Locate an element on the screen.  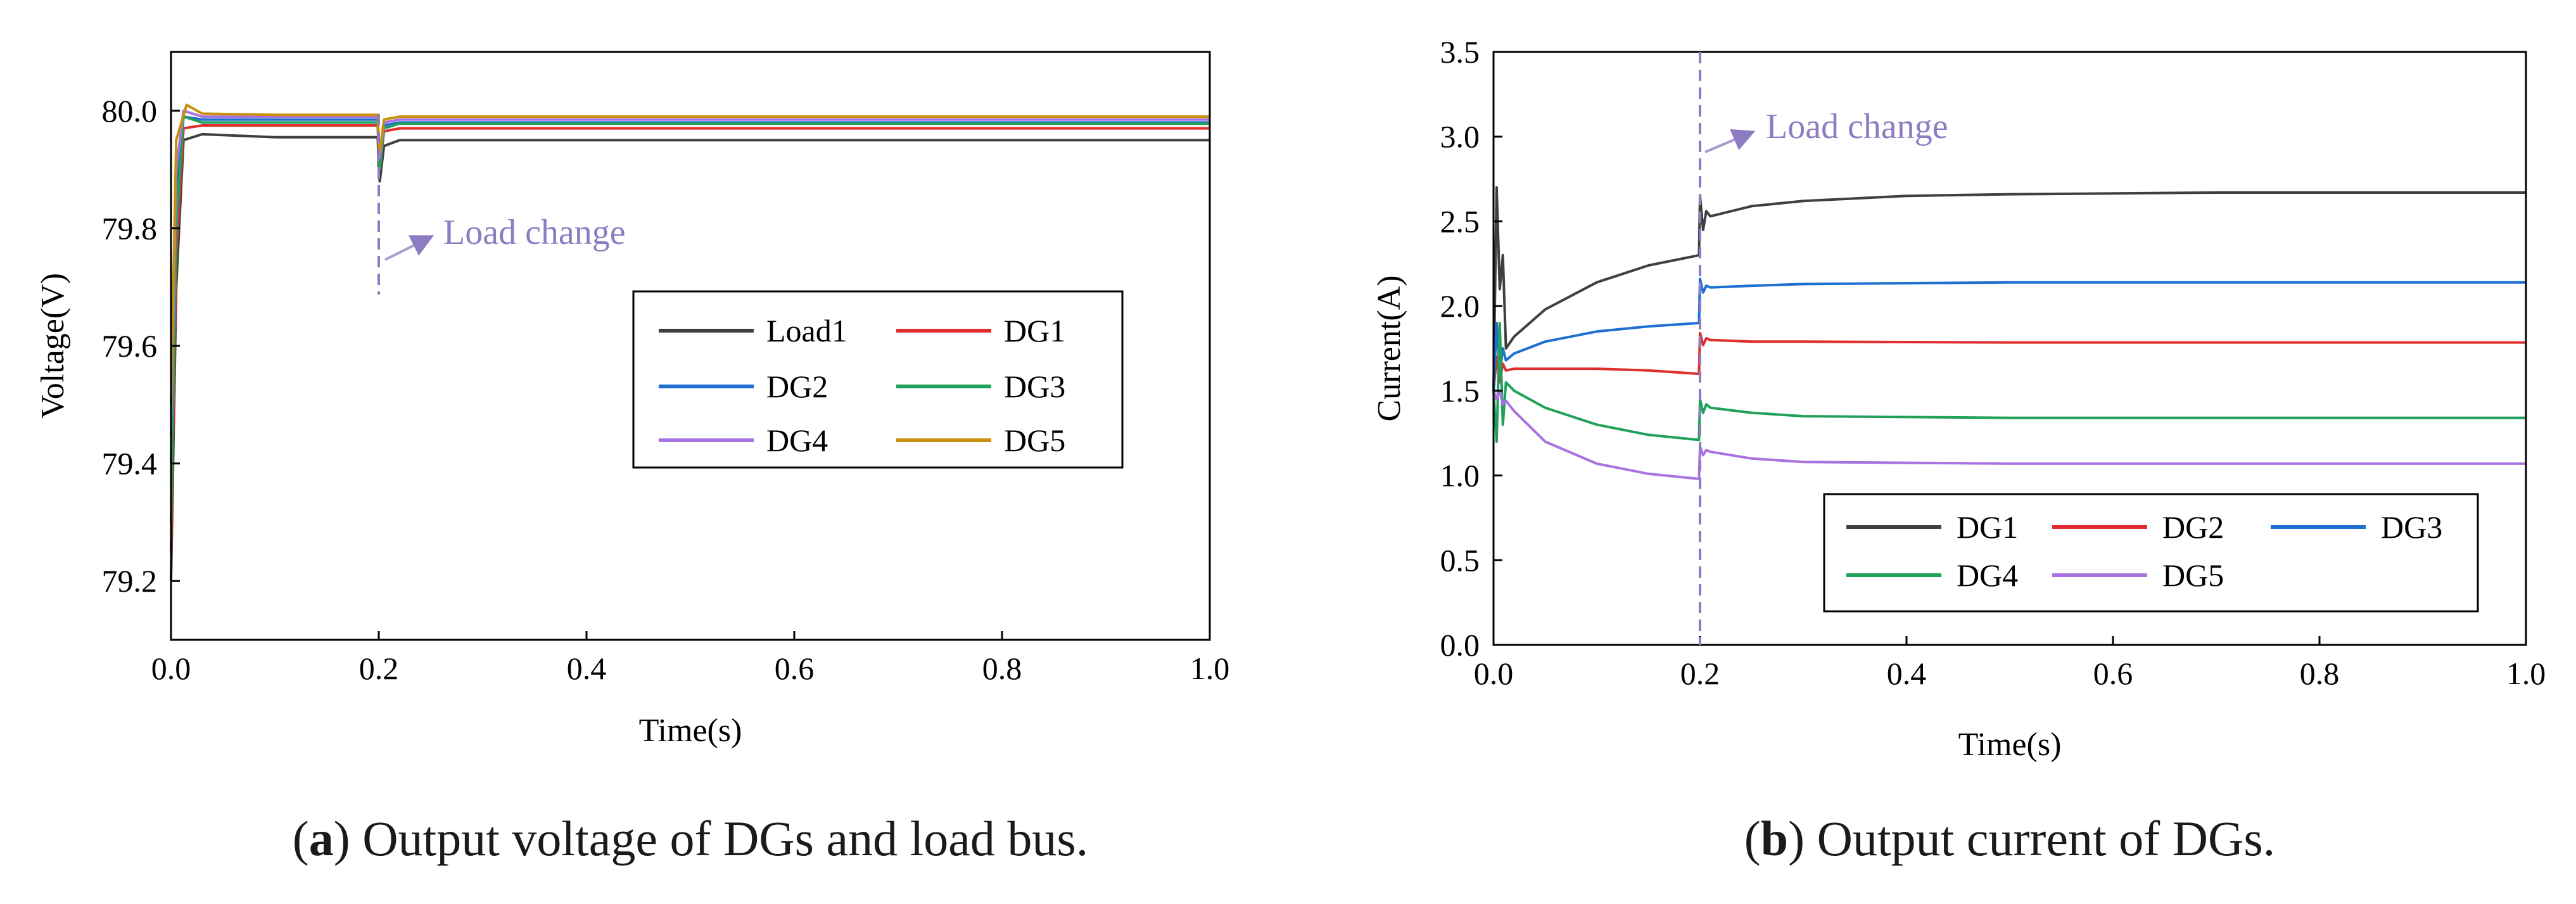
b-x-tick-label: 0.4 is located at coordinates (1907, 674).